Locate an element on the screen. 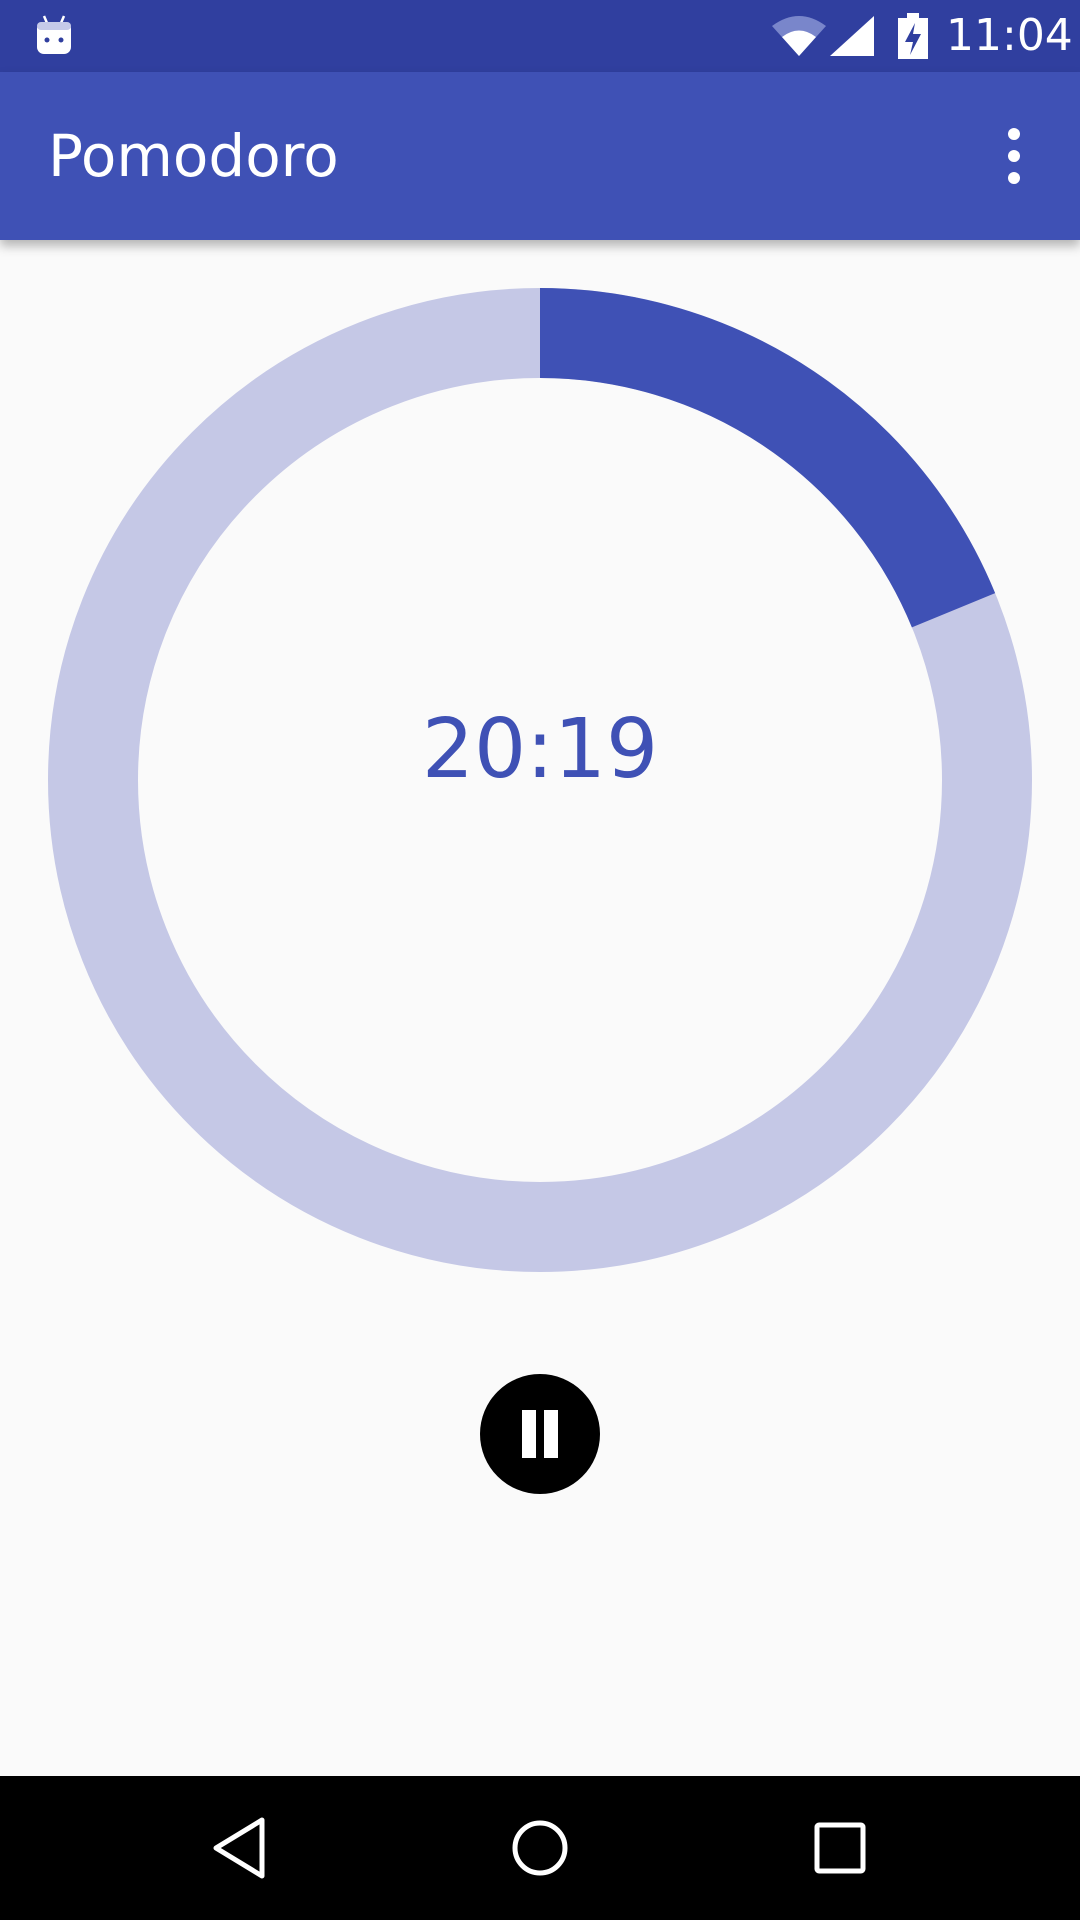  recents-icon is located at coordinates (840, 1848).